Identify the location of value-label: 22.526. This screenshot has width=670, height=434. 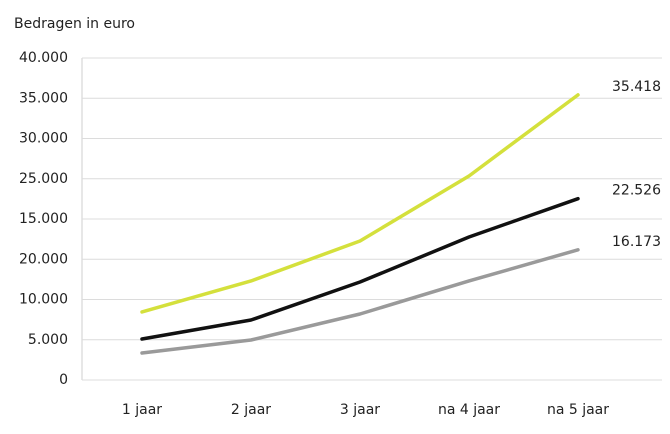
(636, 191).